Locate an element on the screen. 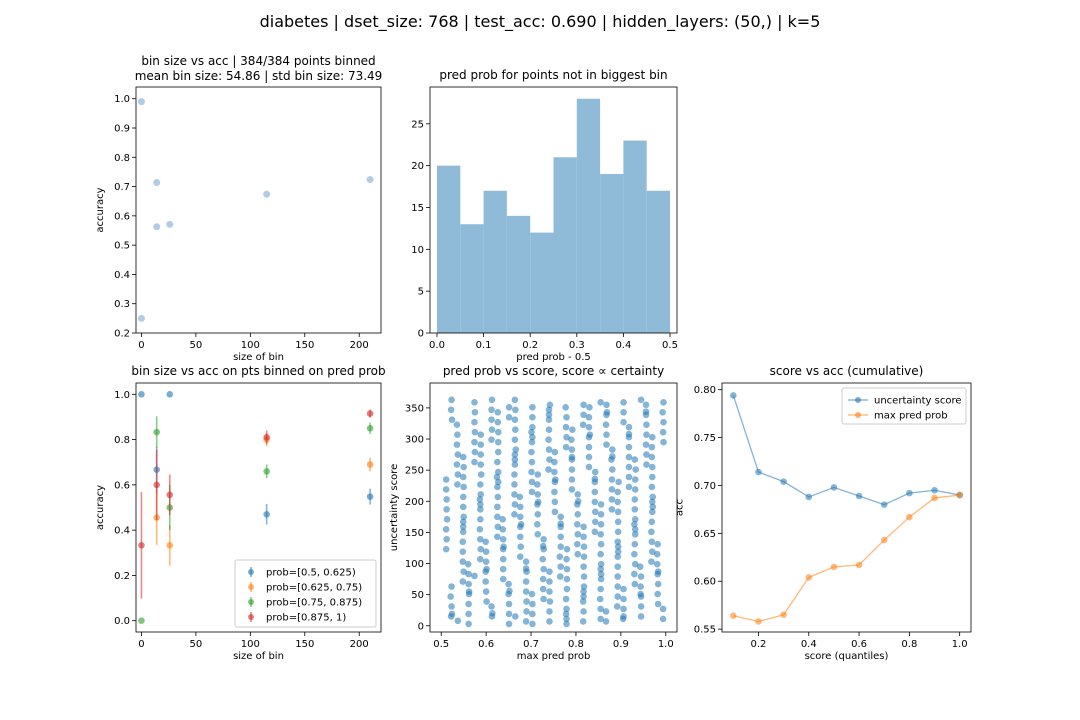 The image size is (1080, 720). y-tick-label: 0.5 is located at coordinates (122, 246).